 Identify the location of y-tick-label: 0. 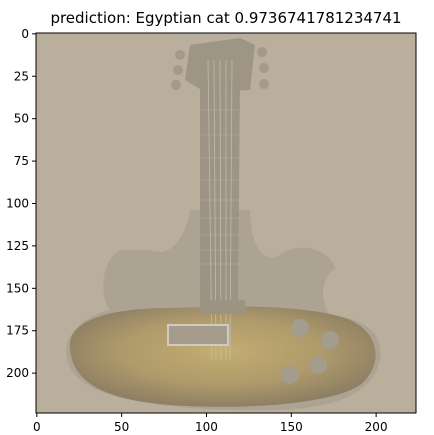
(25, 34).